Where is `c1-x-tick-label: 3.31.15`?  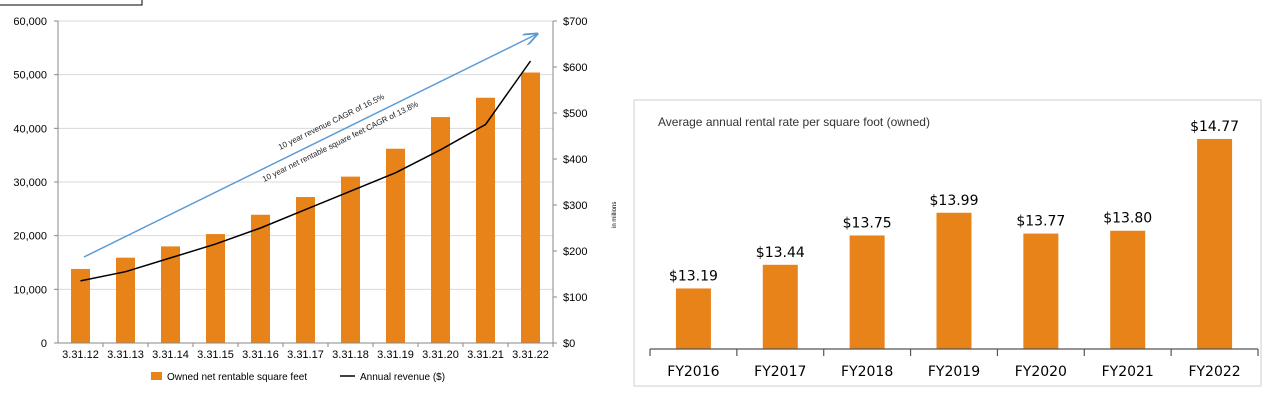 c1-x-tick-label: 3.31.15 is located at coordinates (215, 355).